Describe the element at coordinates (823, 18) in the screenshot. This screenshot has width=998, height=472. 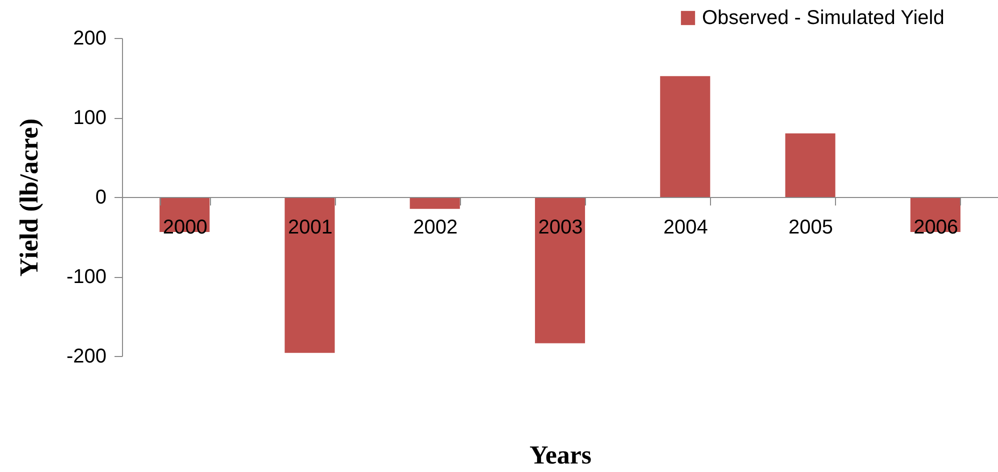
I see `legend-label: Observed - Simulated Yield` at that location.